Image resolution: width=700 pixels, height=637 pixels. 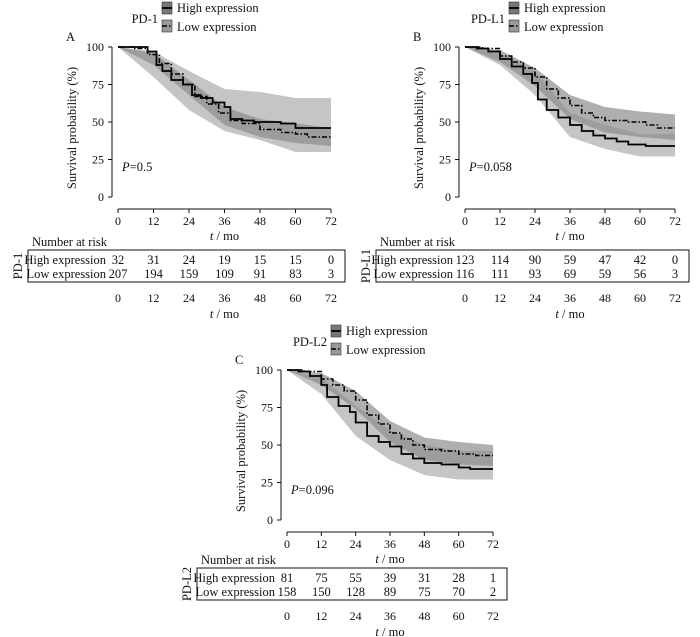 I want to click on risk-count: 114, so click(x=500, y=260).